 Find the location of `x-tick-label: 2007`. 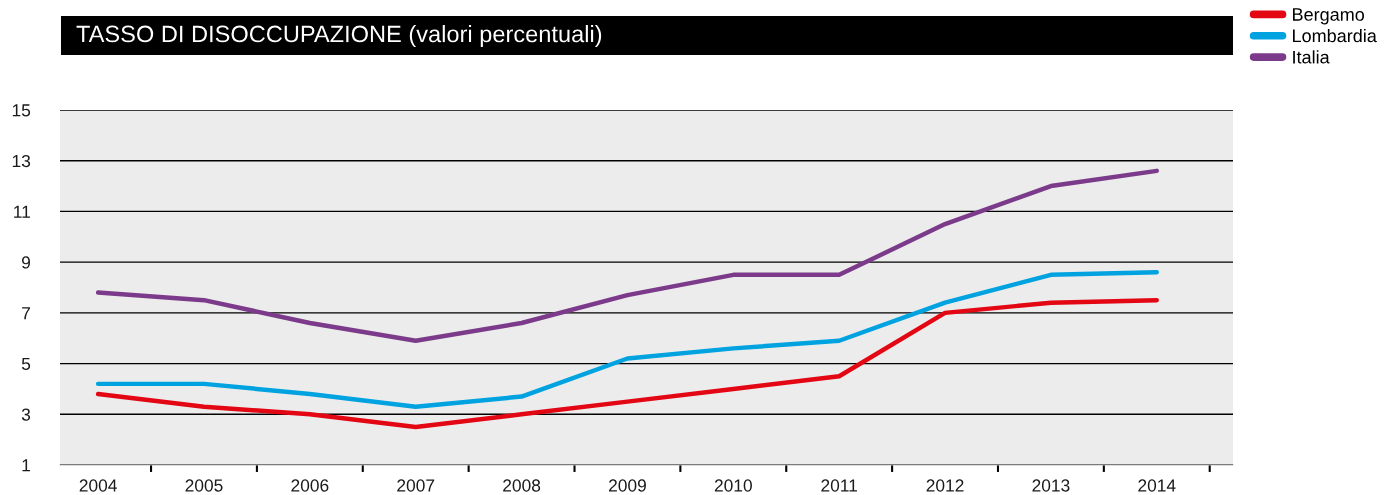

x-tick-label: 2007 is located at coordinates (416, 485).